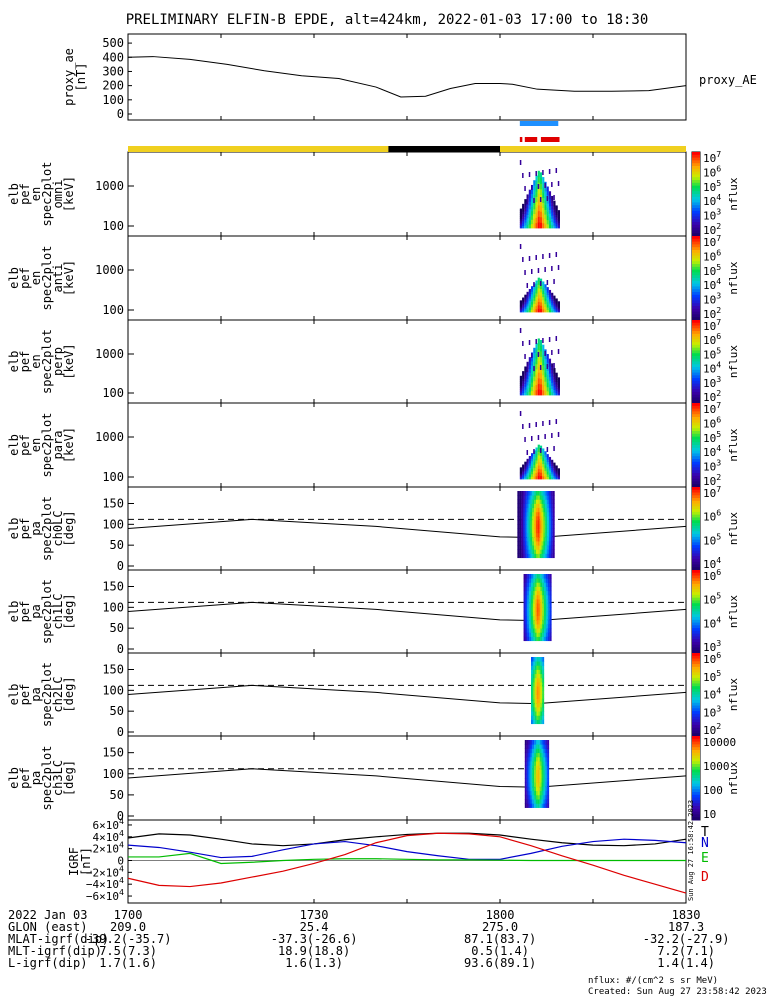  Describe the element at coordinates (712, 241) in the screenshot. I see `colorbar-tick-label: 10⁷` at that location.